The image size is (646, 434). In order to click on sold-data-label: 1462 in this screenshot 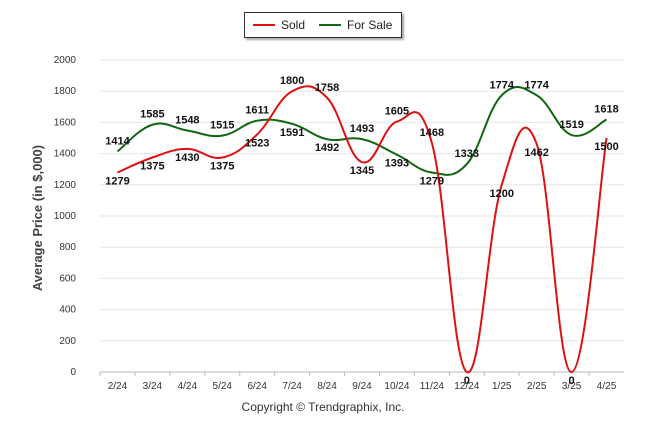, I will do `click(536, 153)`.